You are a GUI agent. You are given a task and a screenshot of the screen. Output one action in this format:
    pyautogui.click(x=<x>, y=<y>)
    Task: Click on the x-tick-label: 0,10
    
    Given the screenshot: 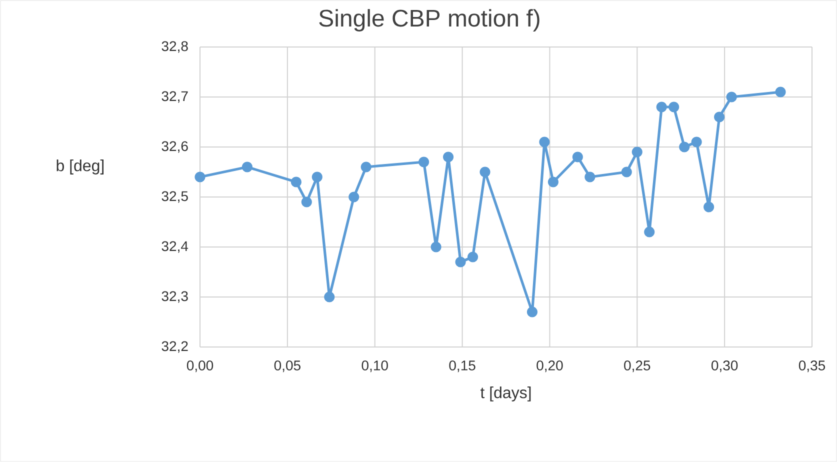 What is the action you would take?
    pyautogui.click(x=375, y=366)
    